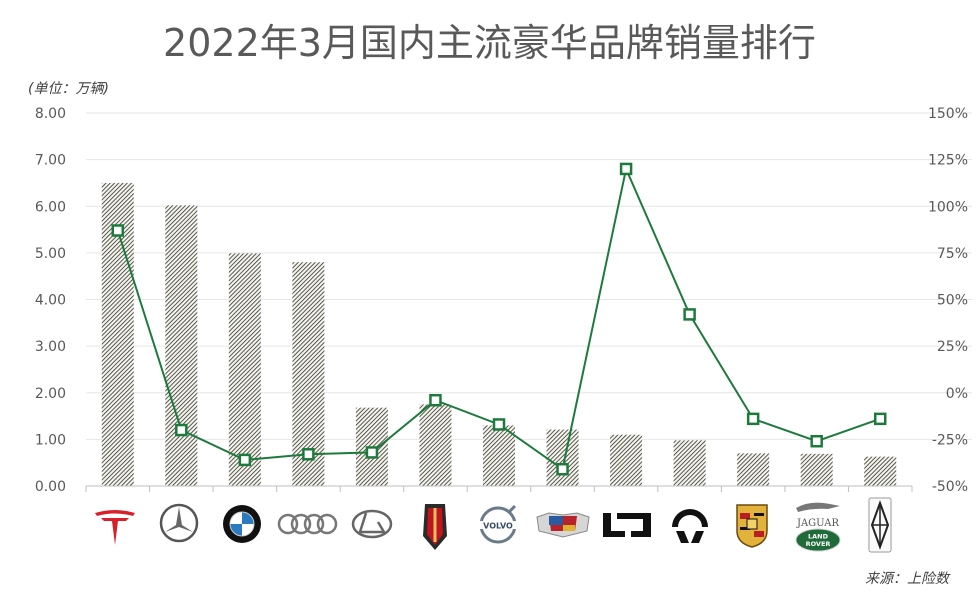 This screenshot has width=979, height=608. I want to click on brand-logos: VOLVO J, so click(493, 525).